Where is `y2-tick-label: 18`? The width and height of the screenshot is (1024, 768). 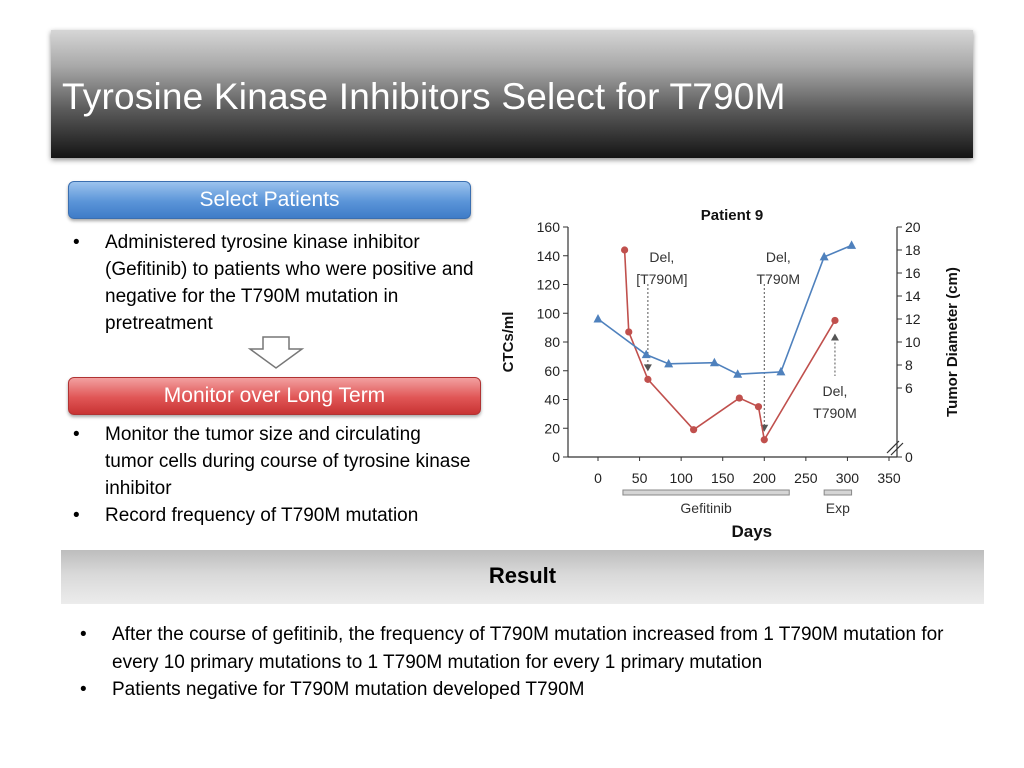
y2-tick-label: 18 is located at coordinates (913, 250).